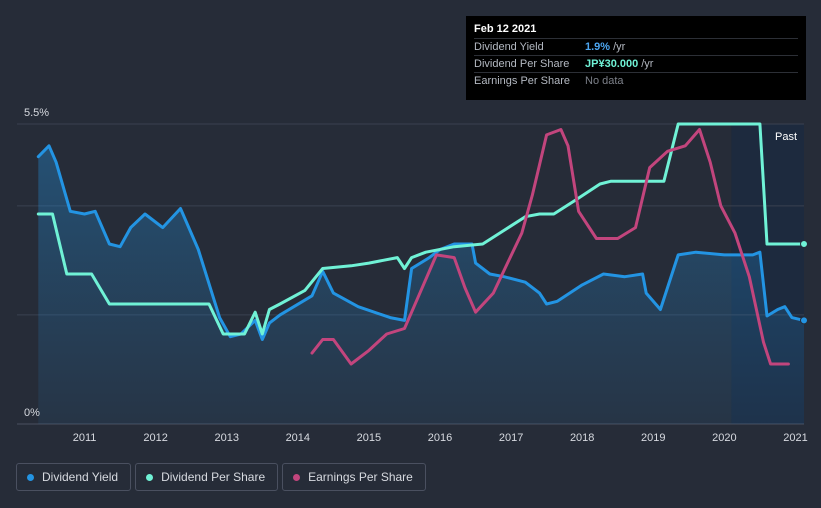 The image size is (821, 508). What do you see at coordinates (298, 438) in the screenshot?
I see `x-tick-label: 2014` at bounding box center [298, 438].